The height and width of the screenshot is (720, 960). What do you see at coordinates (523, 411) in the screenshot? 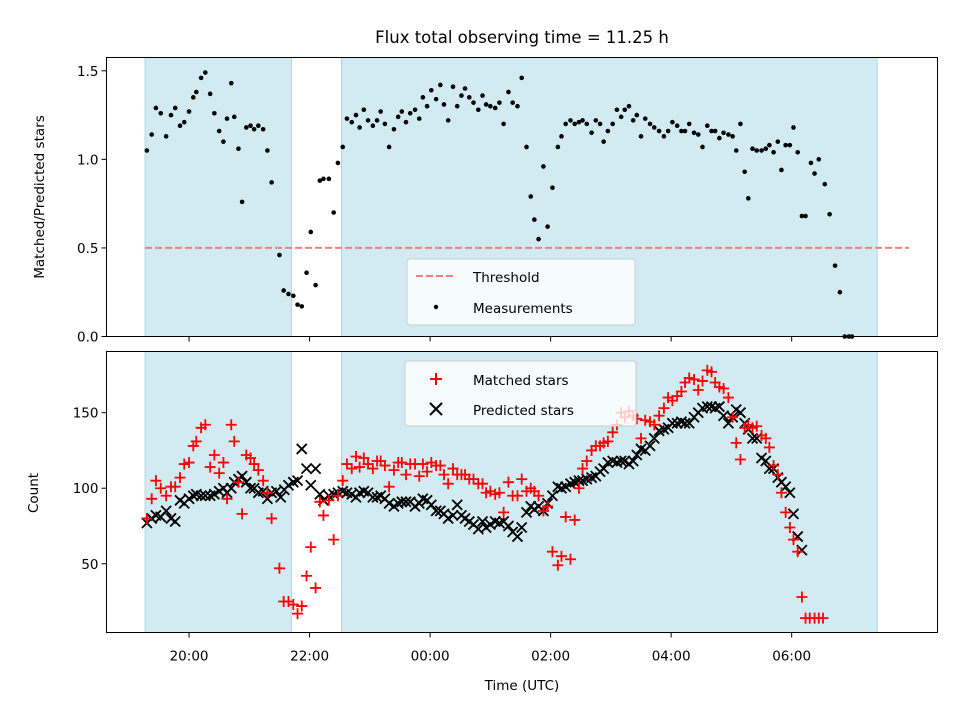
I see `legend-predicted-label: Predicted stars` at bounding box center [523, 411].